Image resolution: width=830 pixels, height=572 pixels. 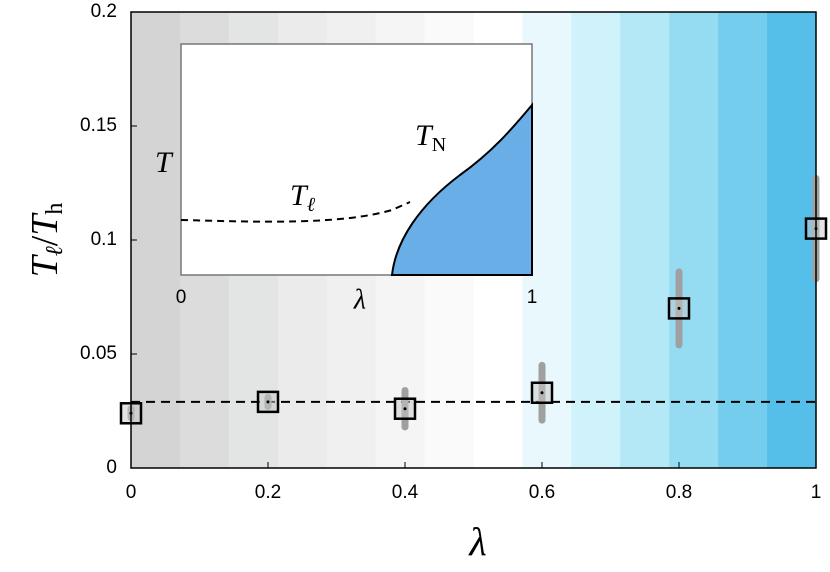 I want to click on label-part: ℓ, so click(x=311, y=205).